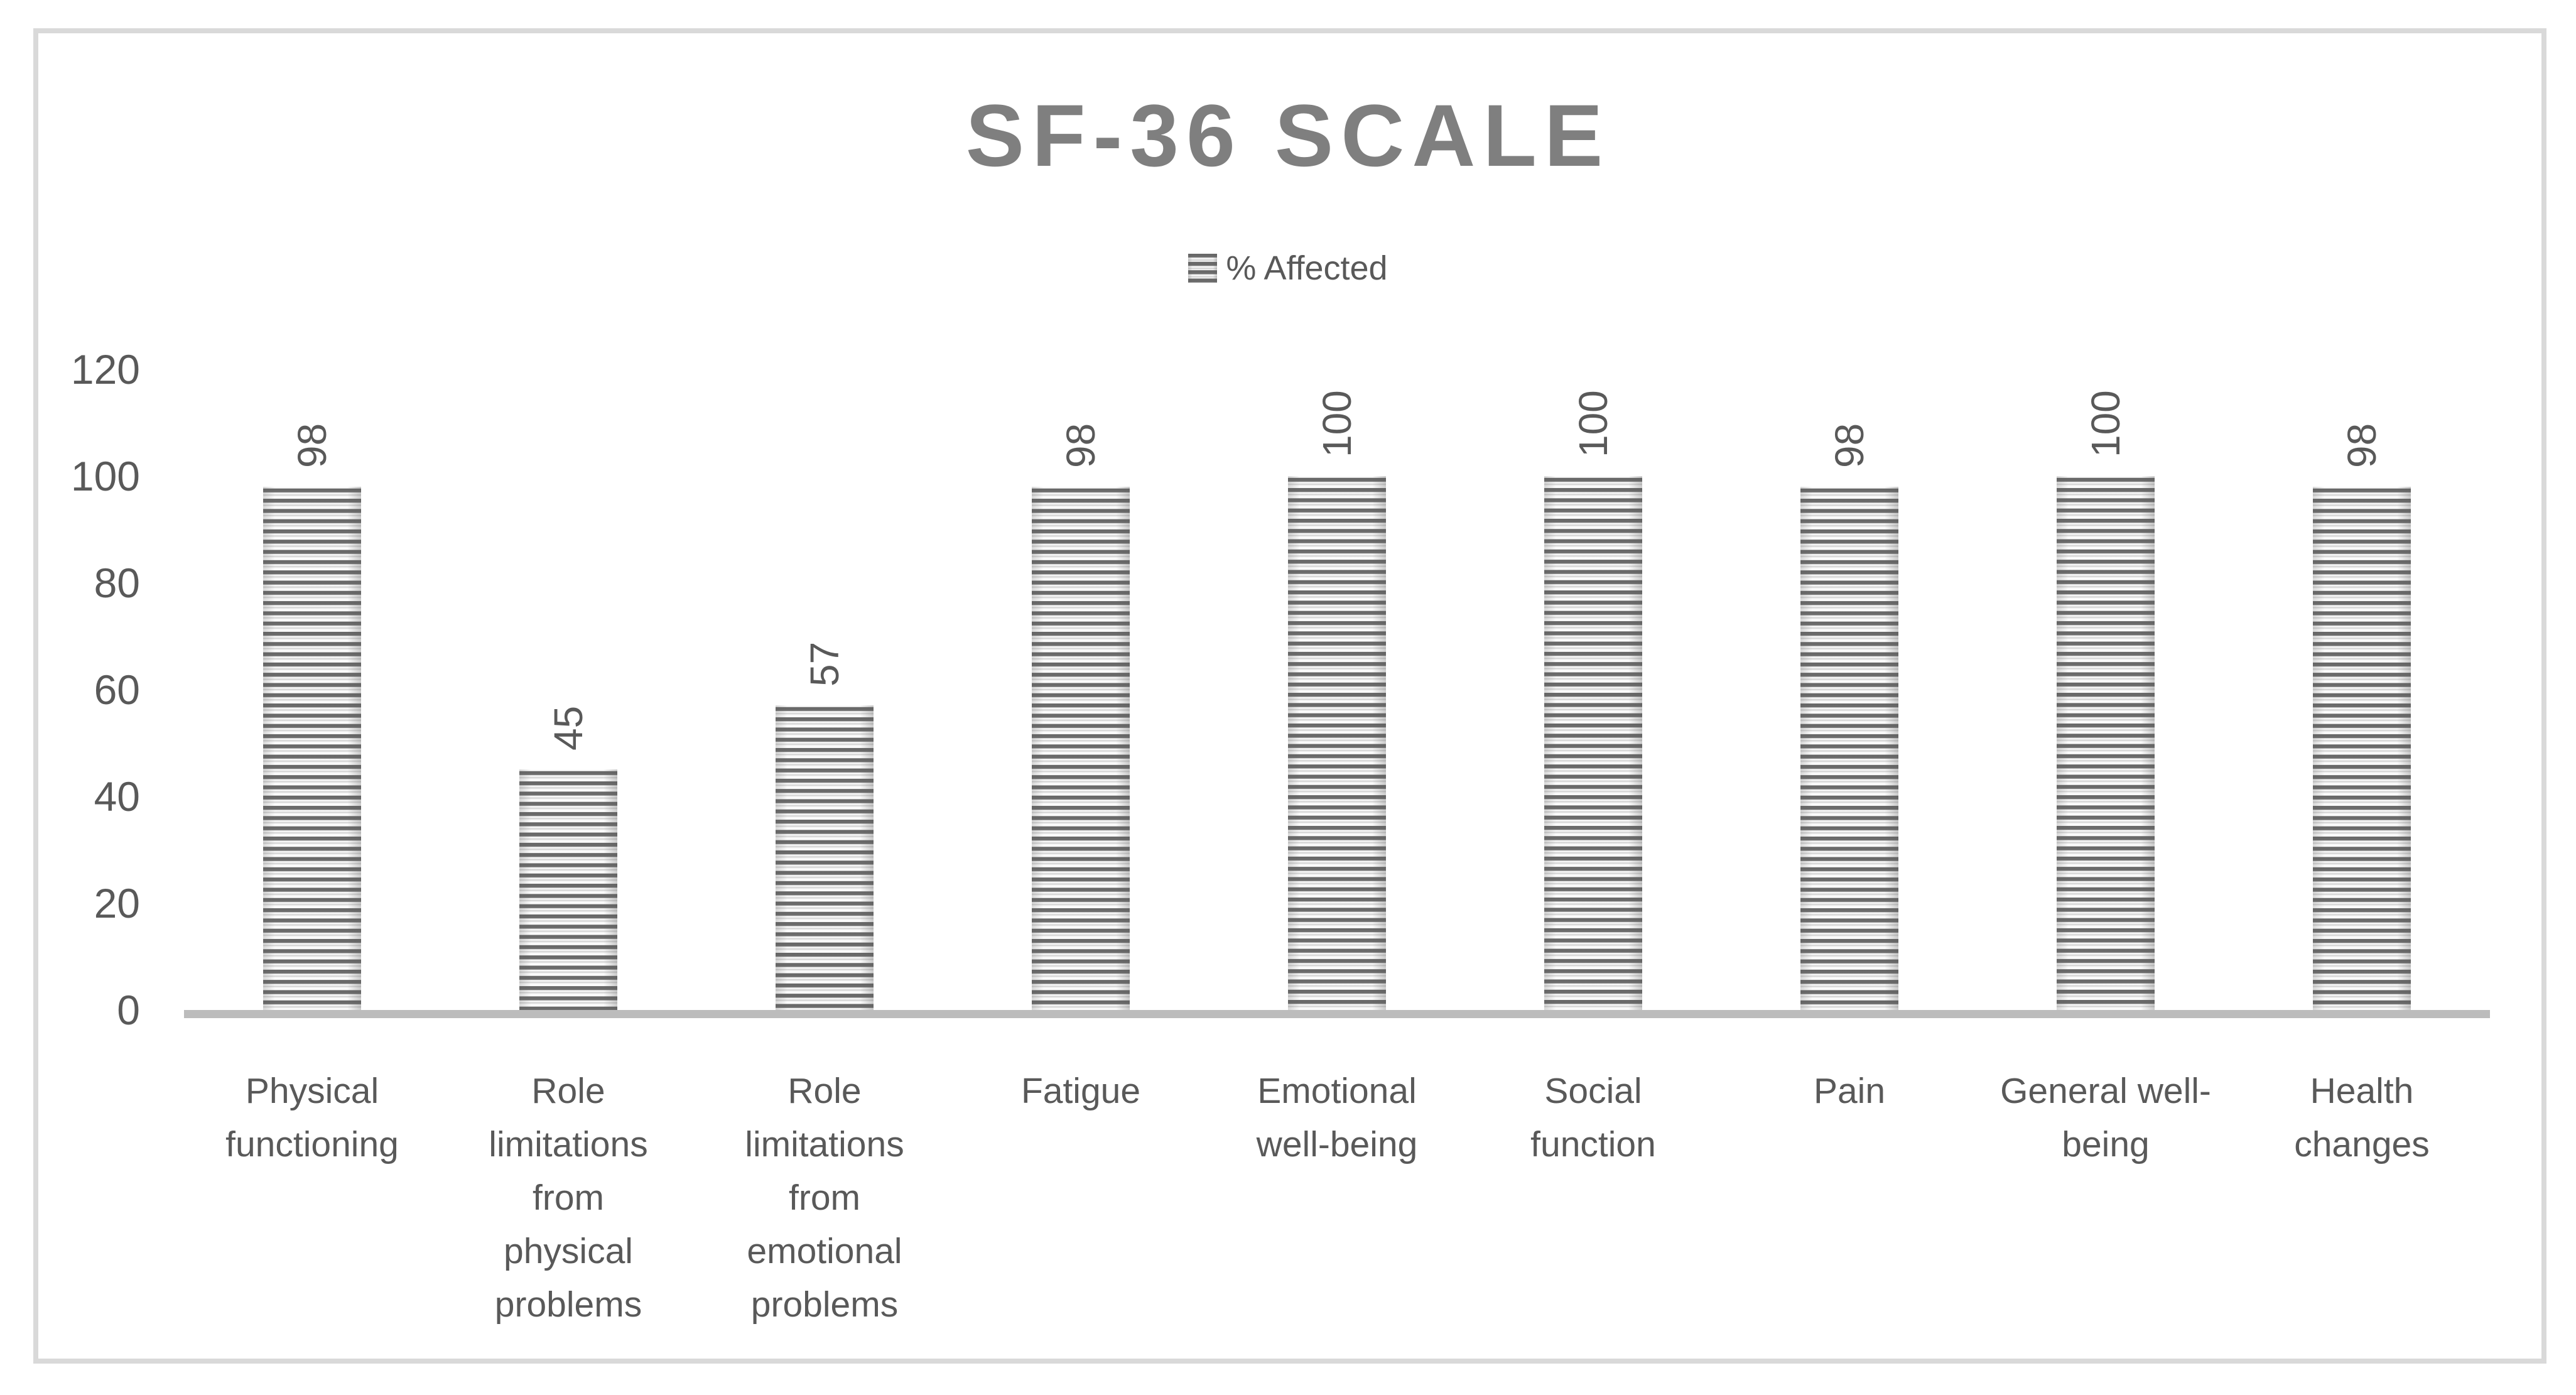 The width and height of the screenshot is (2576, 1395). I want to click on bar-general-well-being, so click(2106, 743).